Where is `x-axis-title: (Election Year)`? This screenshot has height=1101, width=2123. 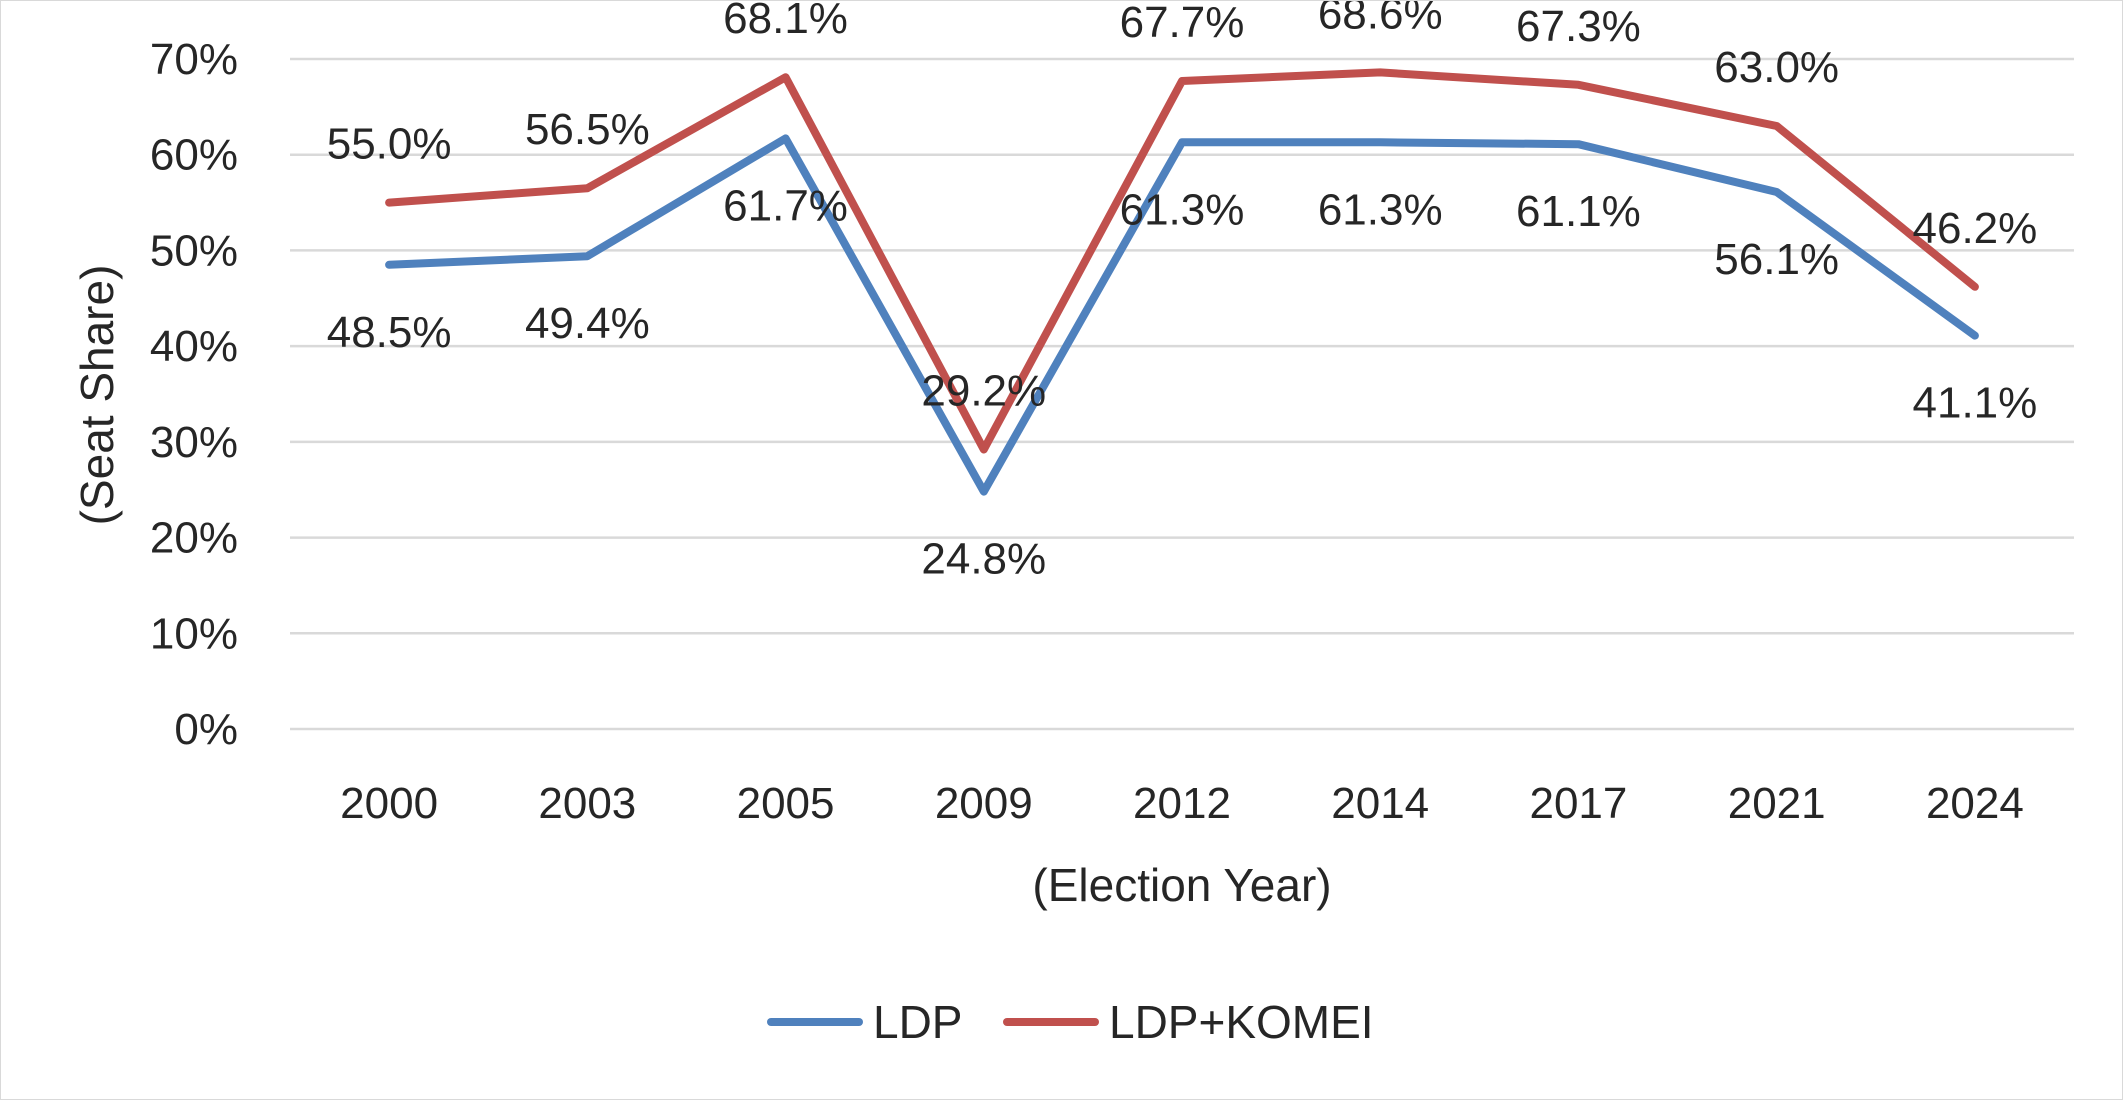
x-axis-title: (Election Year) is located at coordinates (1181, 885).